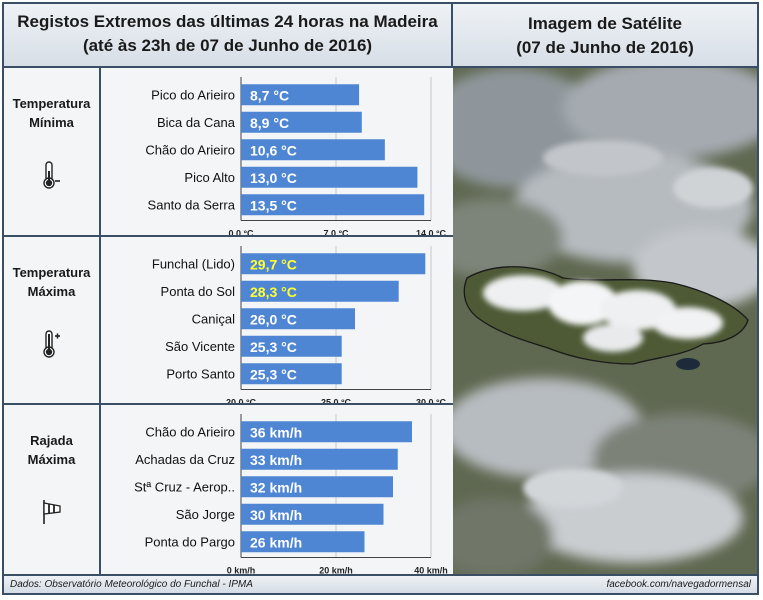 This screenshot has width=763, height=600. I want to click on max-temperature-label: Temperatura Máxima, so click(52, 320).